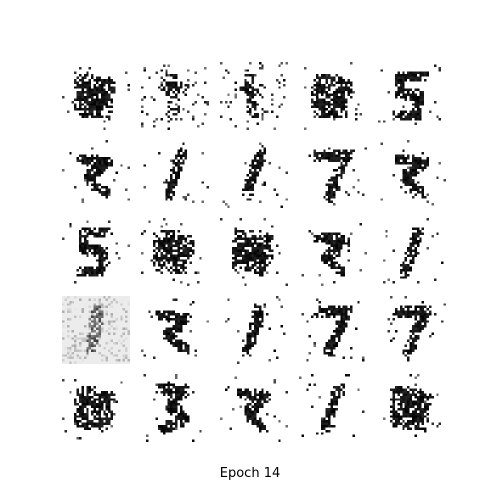  Describe the element at coordinates (250, 473) in the screenshot. I see `epoch-caption: Epoch 14` at that location.